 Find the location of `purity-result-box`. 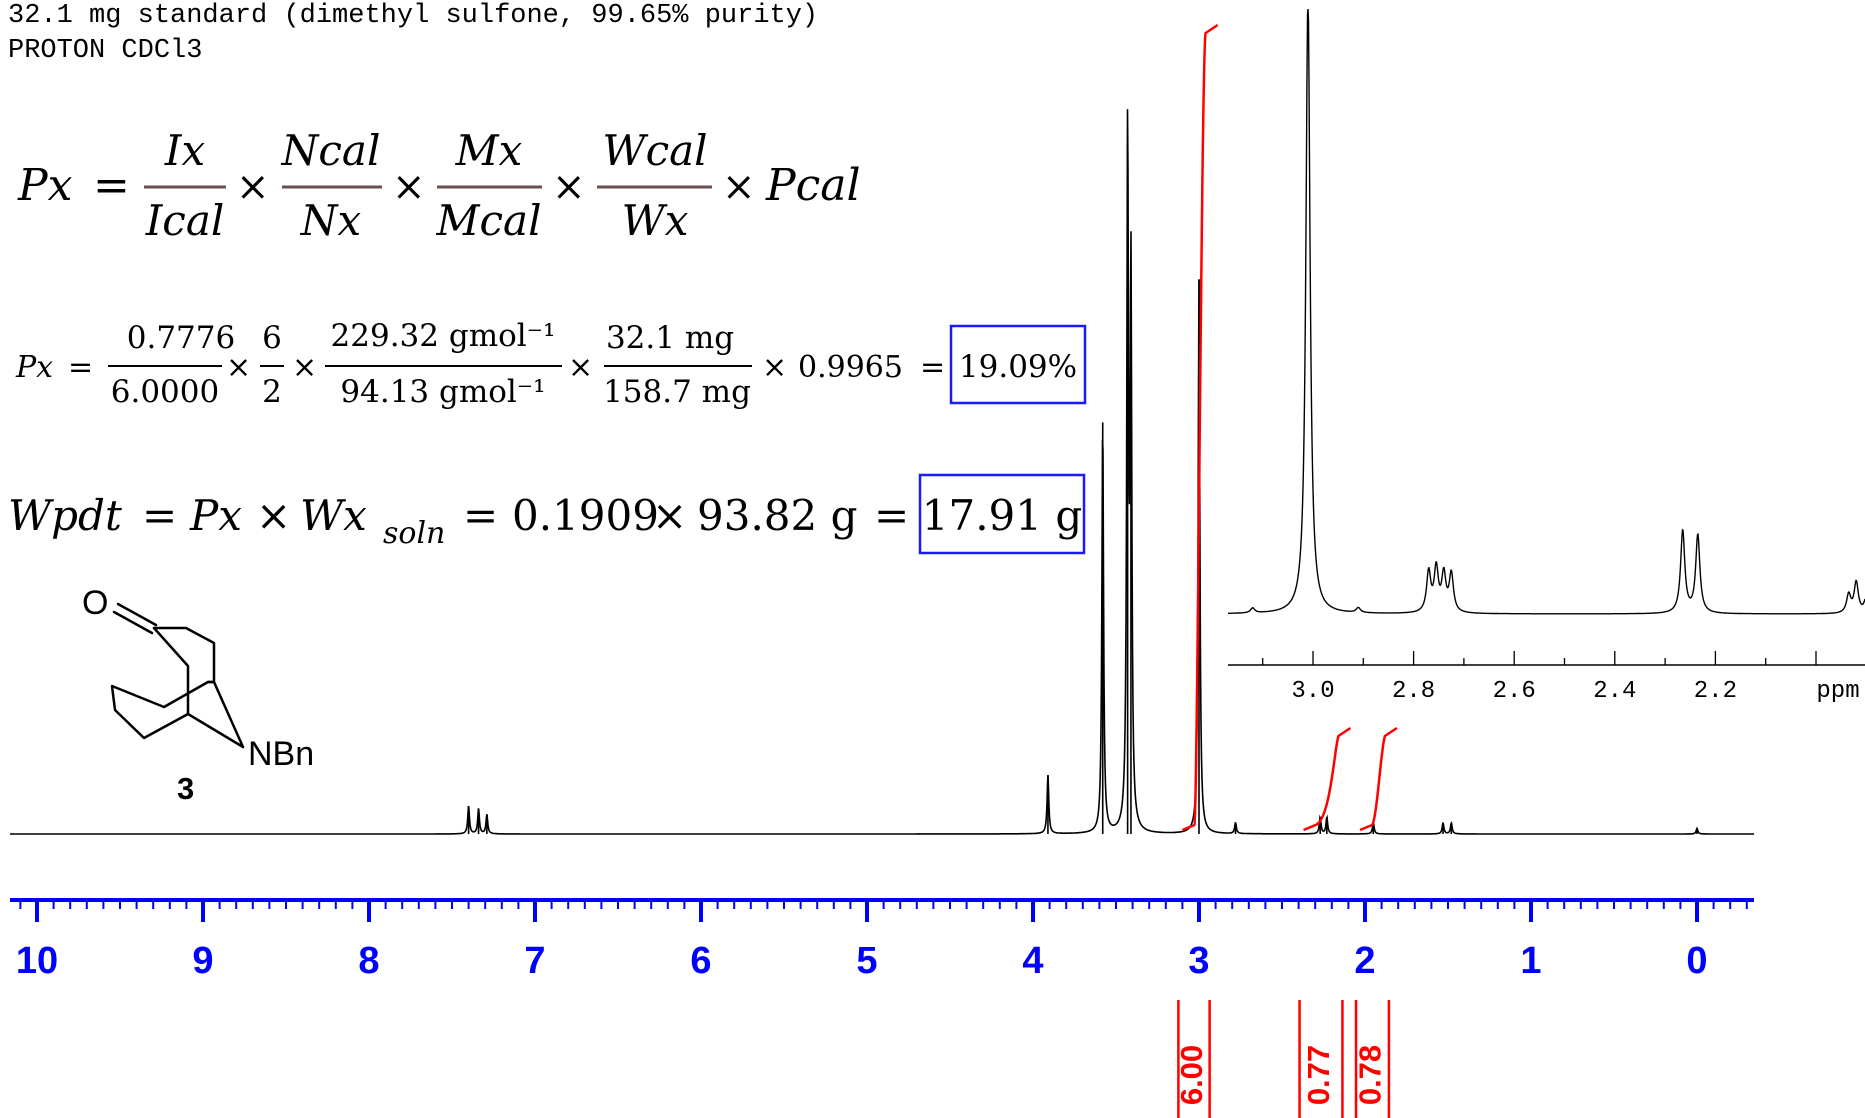

purity-result-box is located at coordinates (1018, 364).